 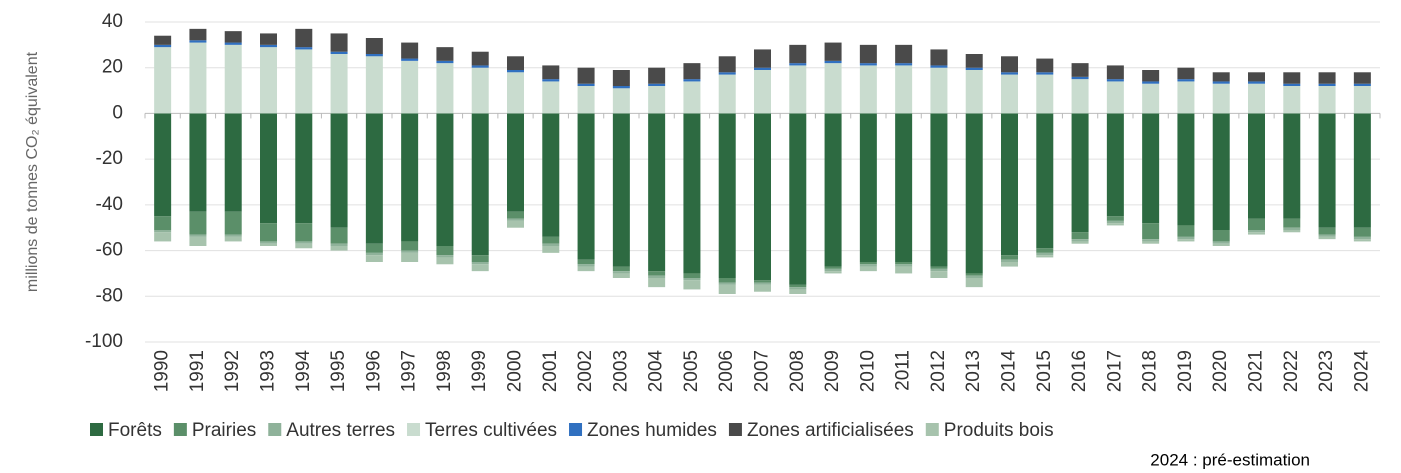 I want to click on x-tick-label: 2019, so click(x=1185, y=371).